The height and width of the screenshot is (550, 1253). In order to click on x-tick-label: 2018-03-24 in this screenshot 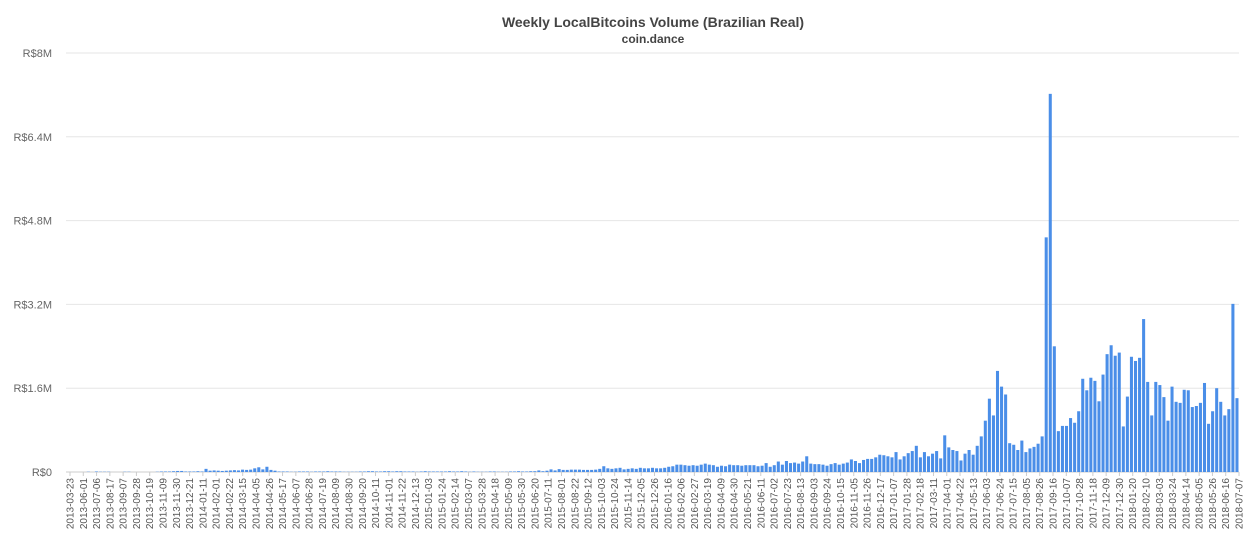, I will do `click(1173, 504)`.